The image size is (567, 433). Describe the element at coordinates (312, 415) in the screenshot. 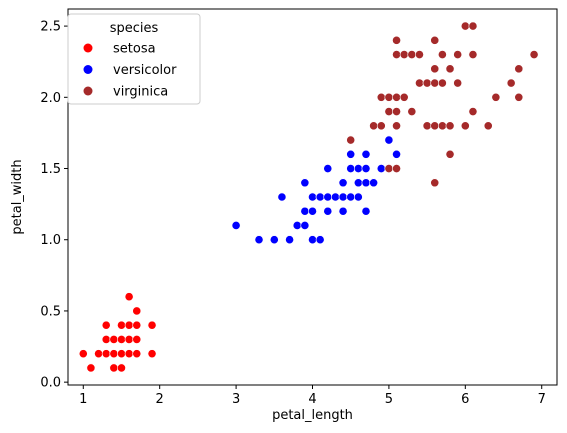

I see `x-axis-label: petal_length` at that location.